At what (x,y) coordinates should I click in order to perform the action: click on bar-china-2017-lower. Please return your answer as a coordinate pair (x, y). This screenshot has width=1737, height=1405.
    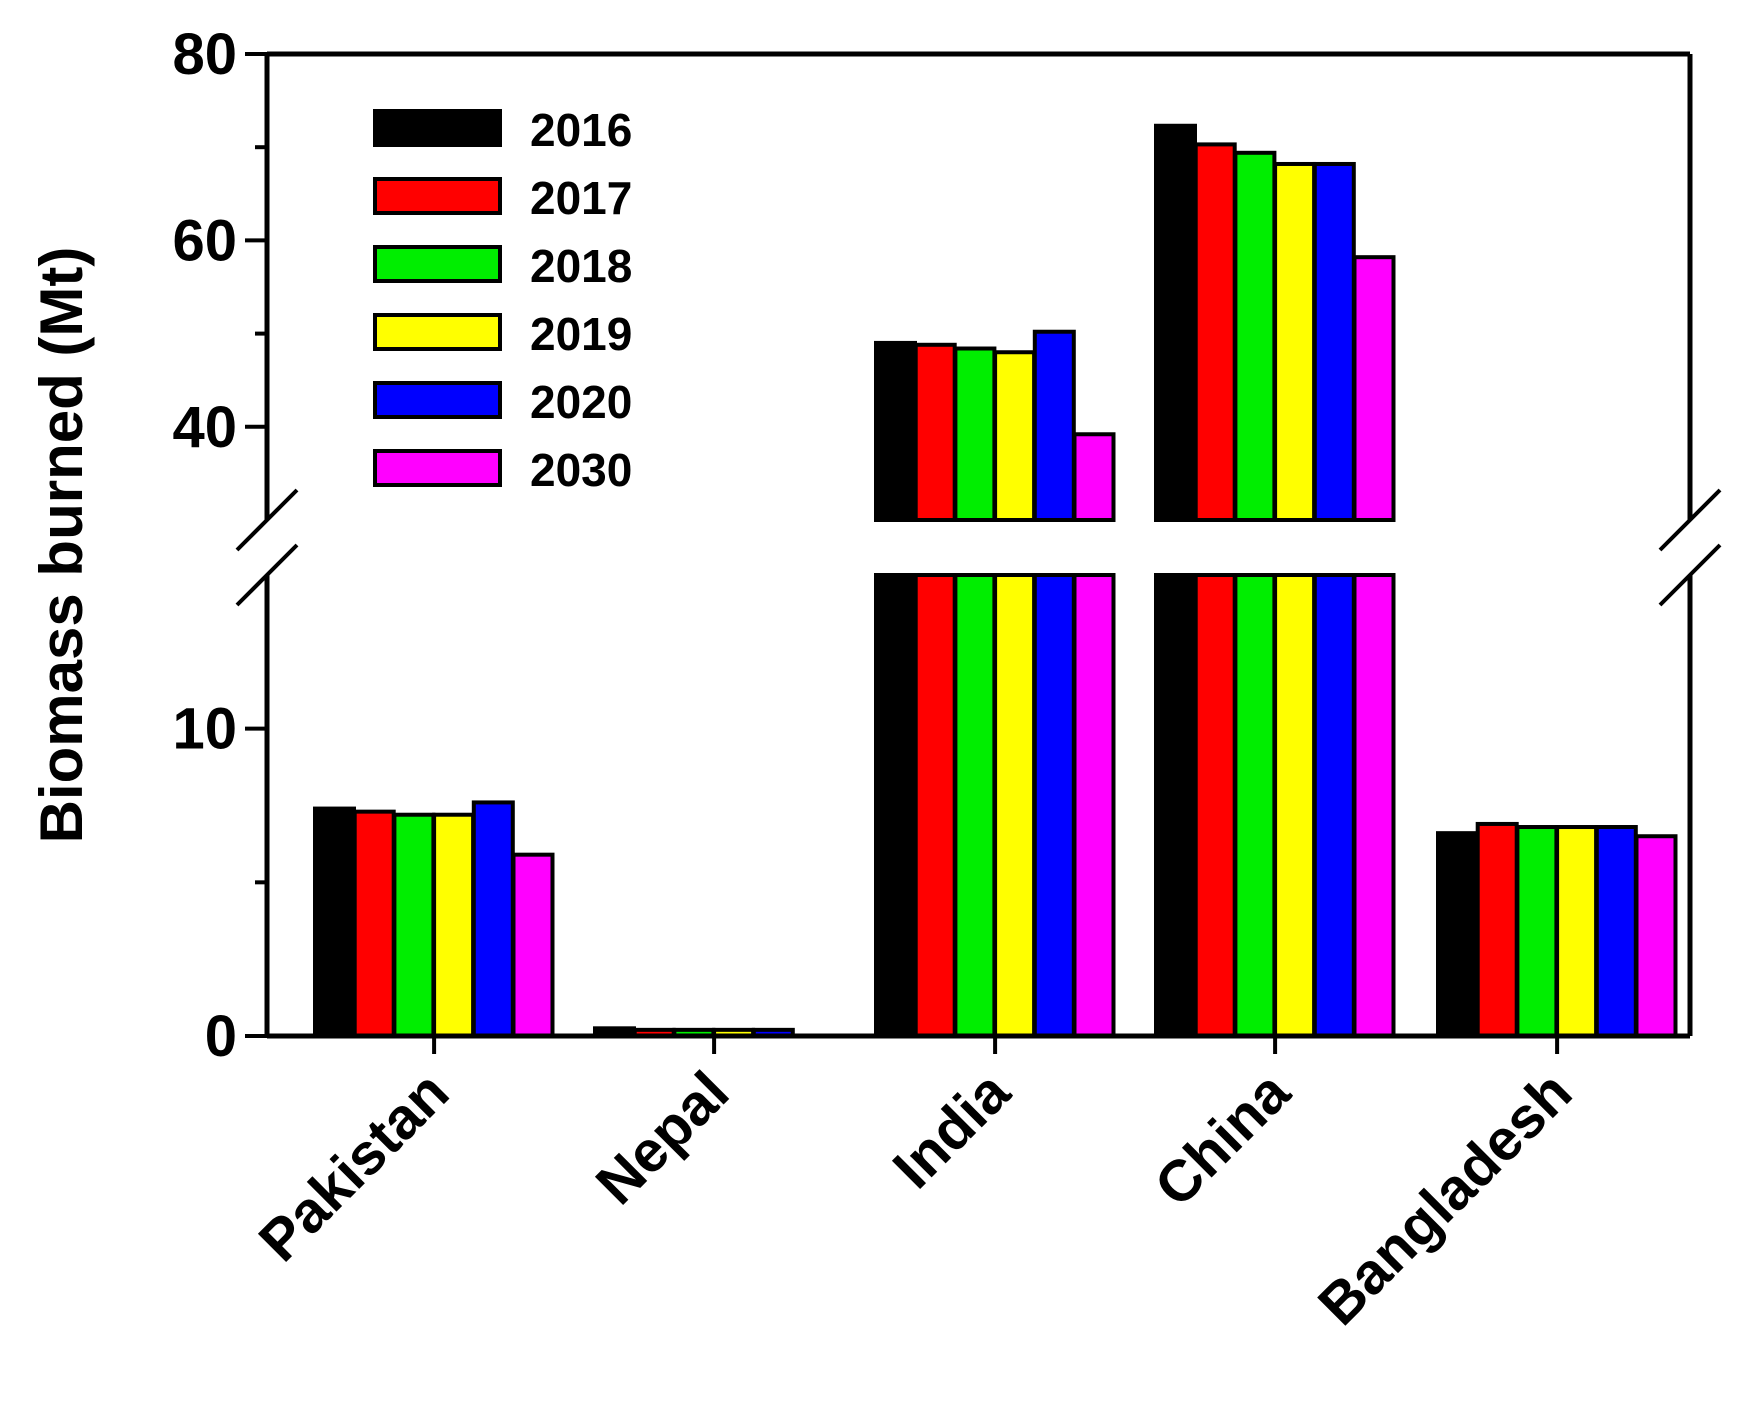
    Looking at the image, I should click on (1215, 805).